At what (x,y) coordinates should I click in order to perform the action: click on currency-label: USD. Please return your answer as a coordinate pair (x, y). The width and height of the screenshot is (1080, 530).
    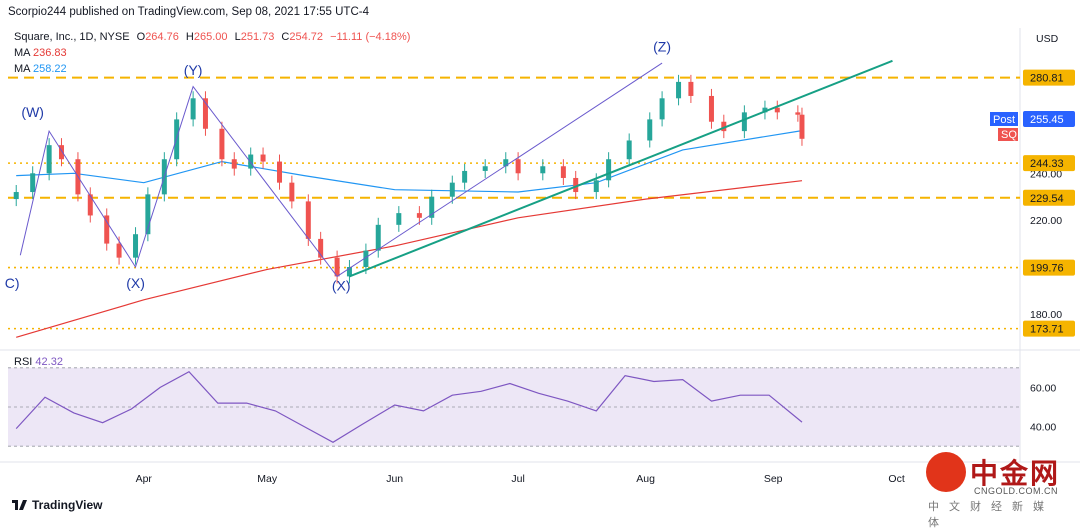
    Looking at the image, I should click on (1047, 39).